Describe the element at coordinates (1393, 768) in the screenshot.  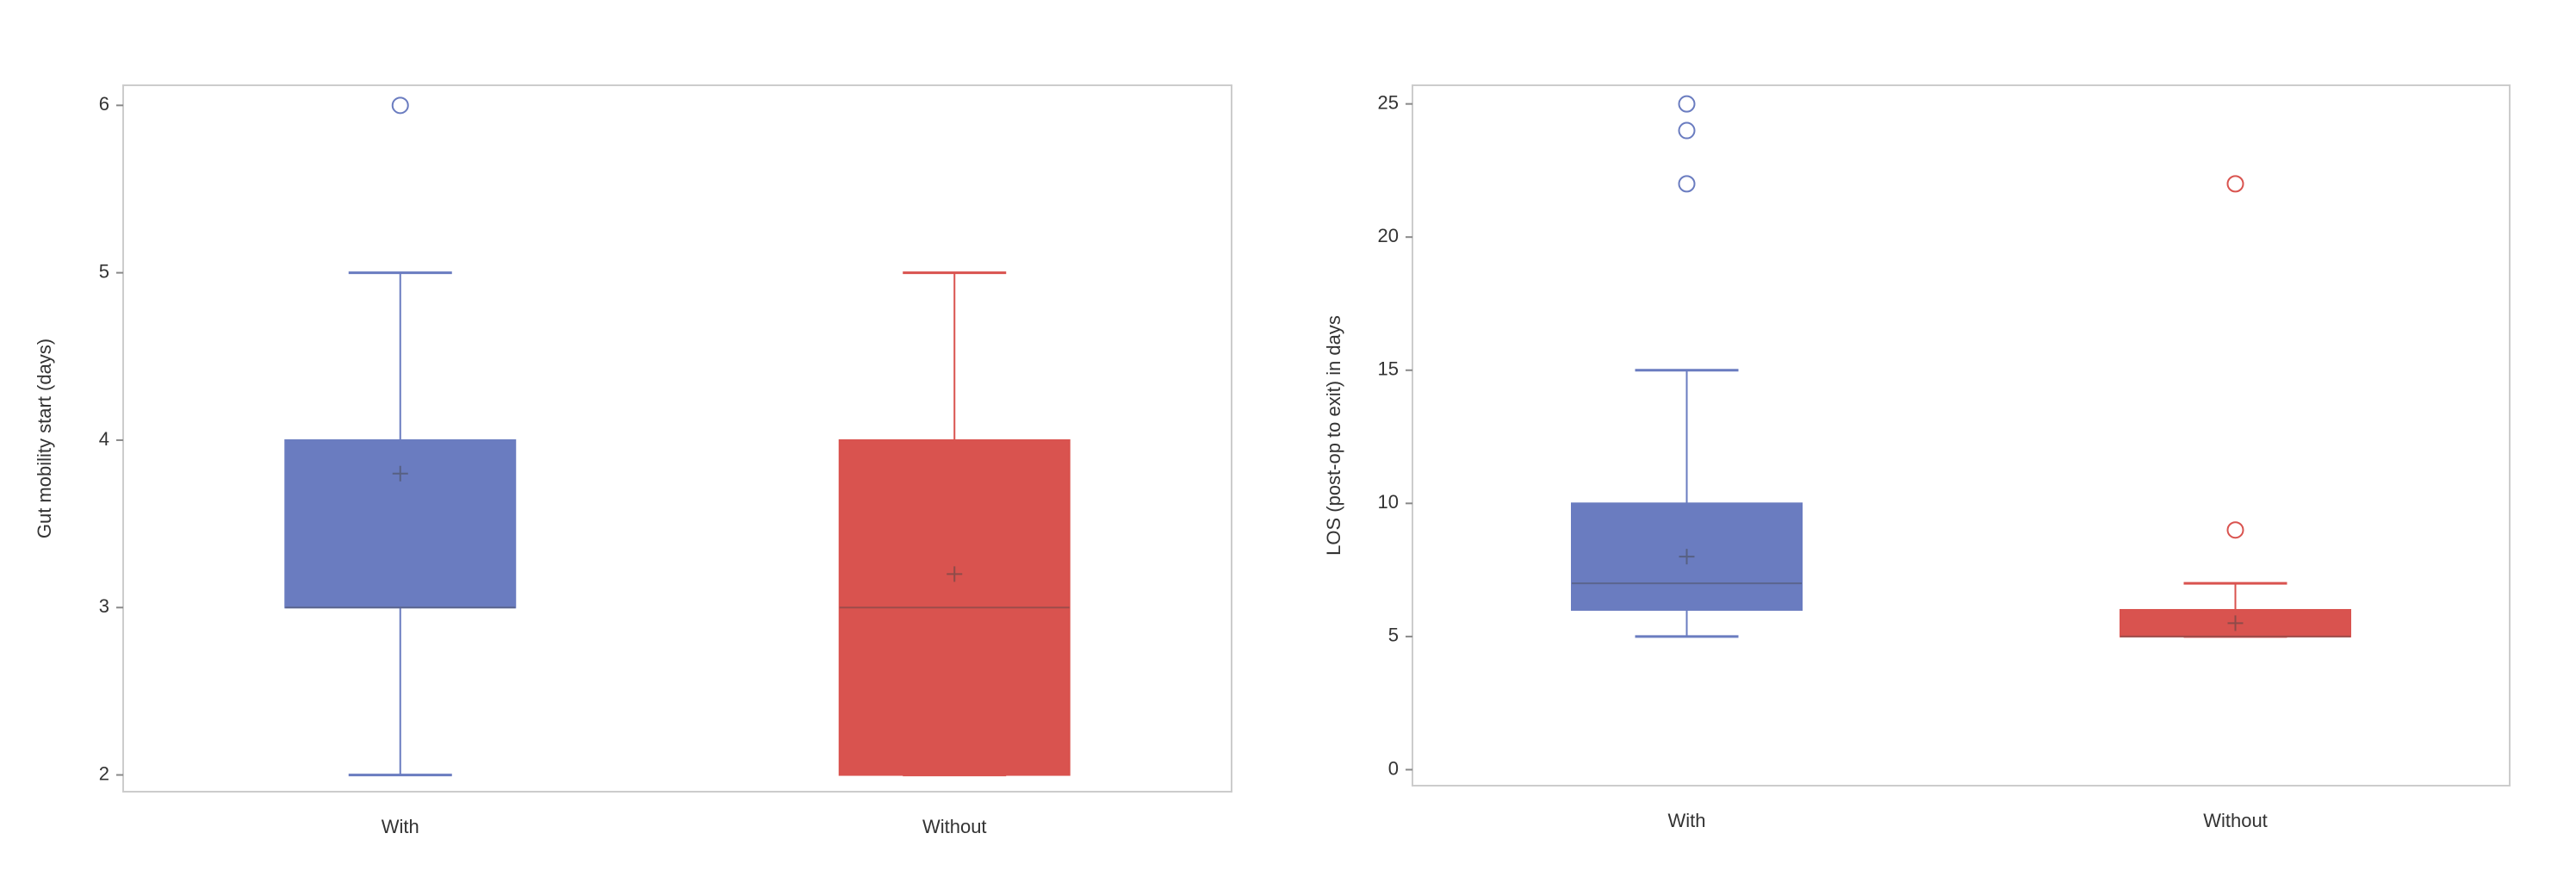
I see `y-tick-label: 0` at that location.